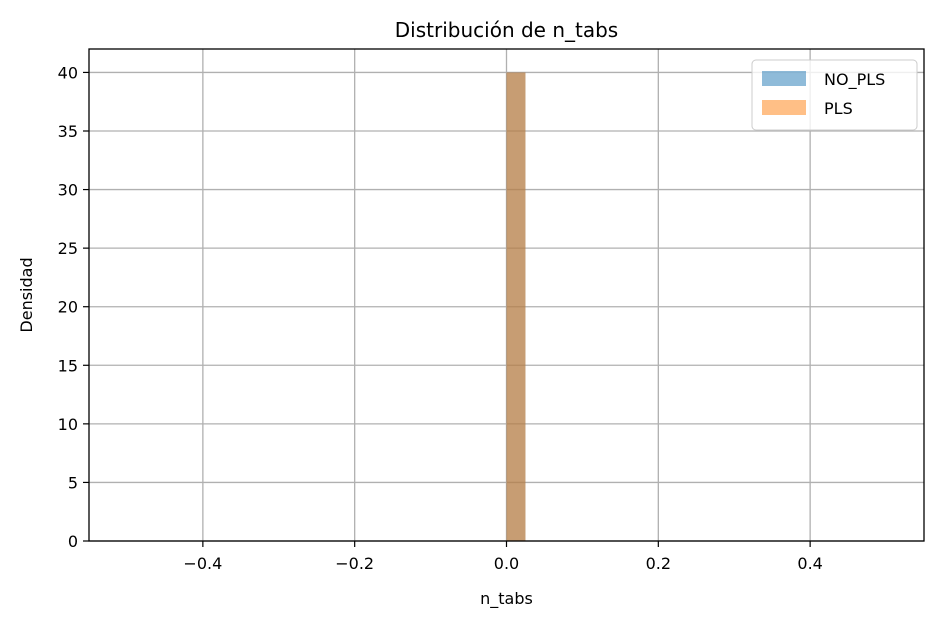 This screenshot has width=944, height=623. What do you see at coordinates (854, 80) in the screenshot?
I see `legend-label-no-pls: NO_PLS` at bounding box center [854, 80].